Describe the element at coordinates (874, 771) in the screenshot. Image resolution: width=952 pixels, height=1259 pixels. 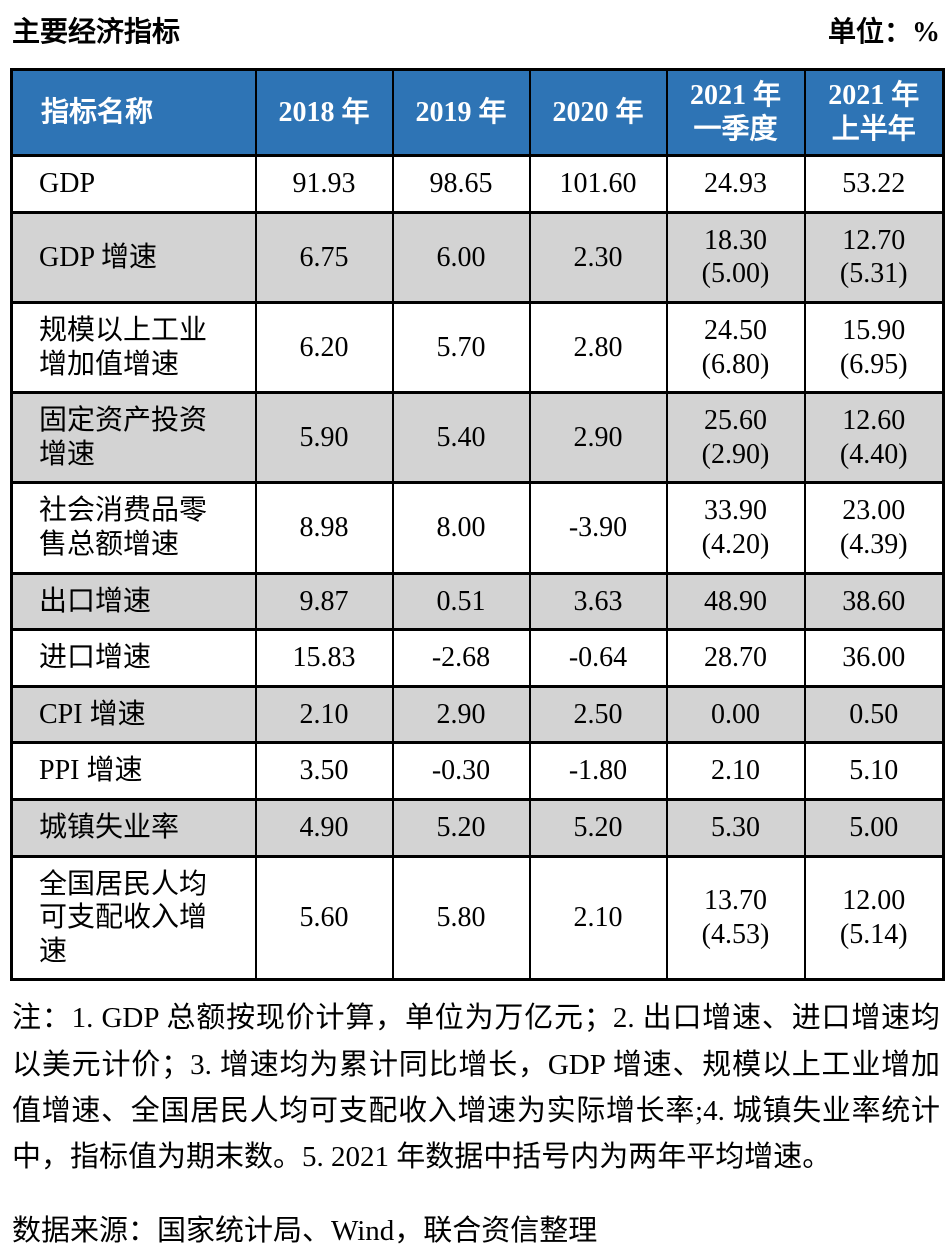
I see `value-2021-h1: 5.10` at that location.